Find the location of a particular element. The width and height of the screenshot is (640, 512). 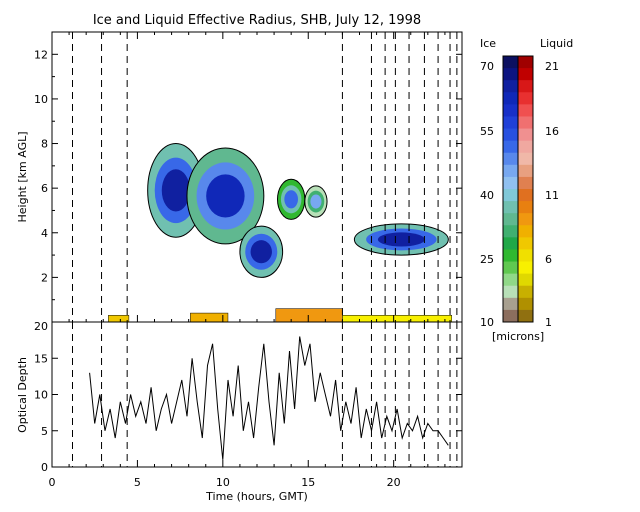

liquid-tick-label-0: 21 is located at coordinates (552, 66).